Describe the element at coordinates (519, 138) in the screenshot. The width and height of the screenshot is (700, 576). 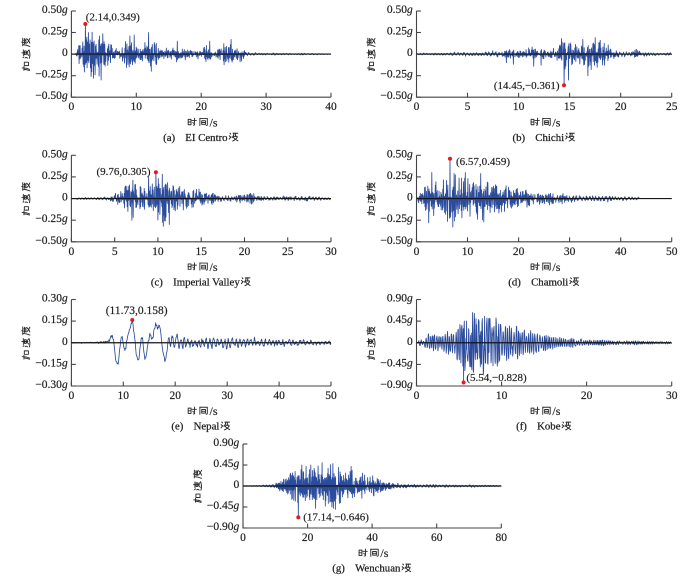
I see `svg-text: (b)` at that location.